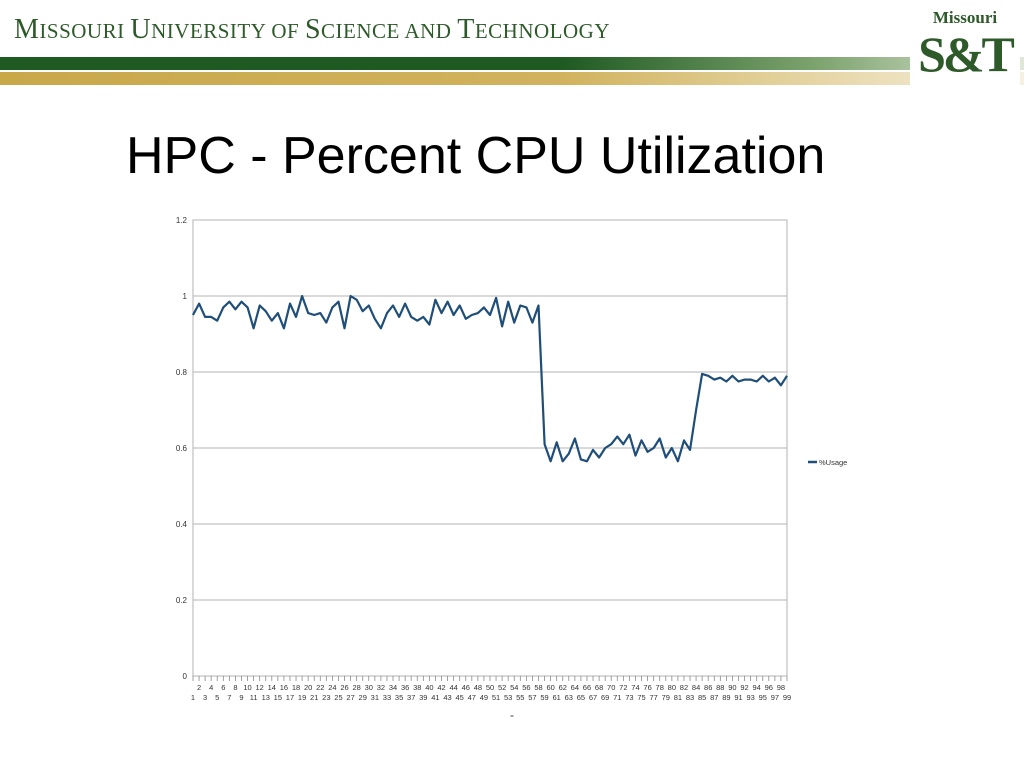 The width and height of the screenshot is (1024, 768). I want to click on y-tick-label: 0.4, so click(182, 524).